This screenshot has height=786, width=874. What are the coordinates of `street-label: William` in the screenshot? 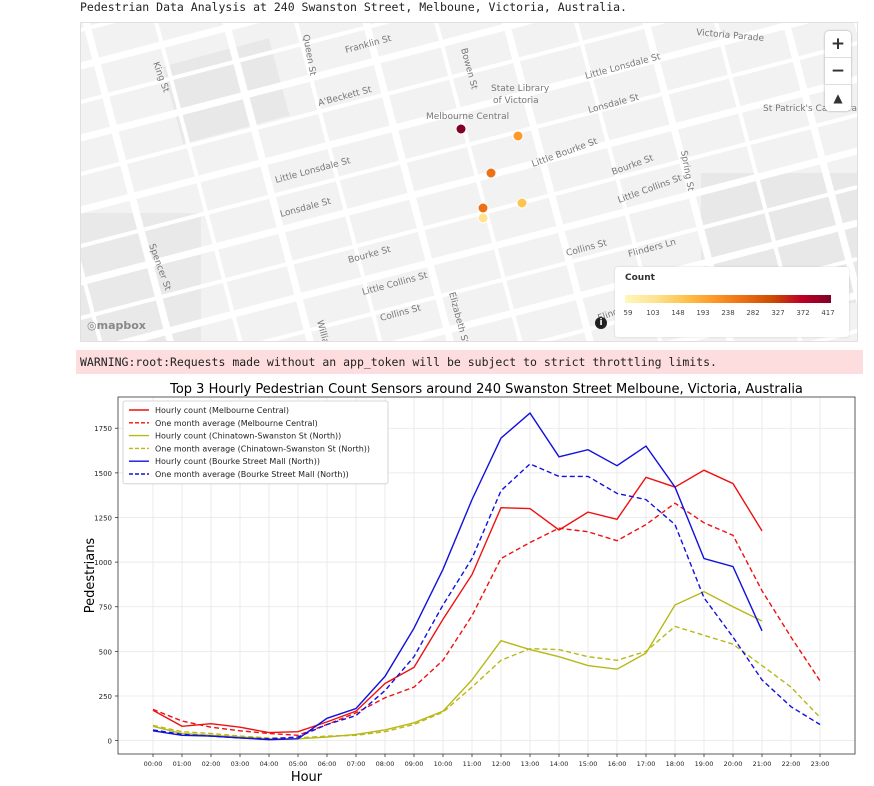 It's located at (323, 330).